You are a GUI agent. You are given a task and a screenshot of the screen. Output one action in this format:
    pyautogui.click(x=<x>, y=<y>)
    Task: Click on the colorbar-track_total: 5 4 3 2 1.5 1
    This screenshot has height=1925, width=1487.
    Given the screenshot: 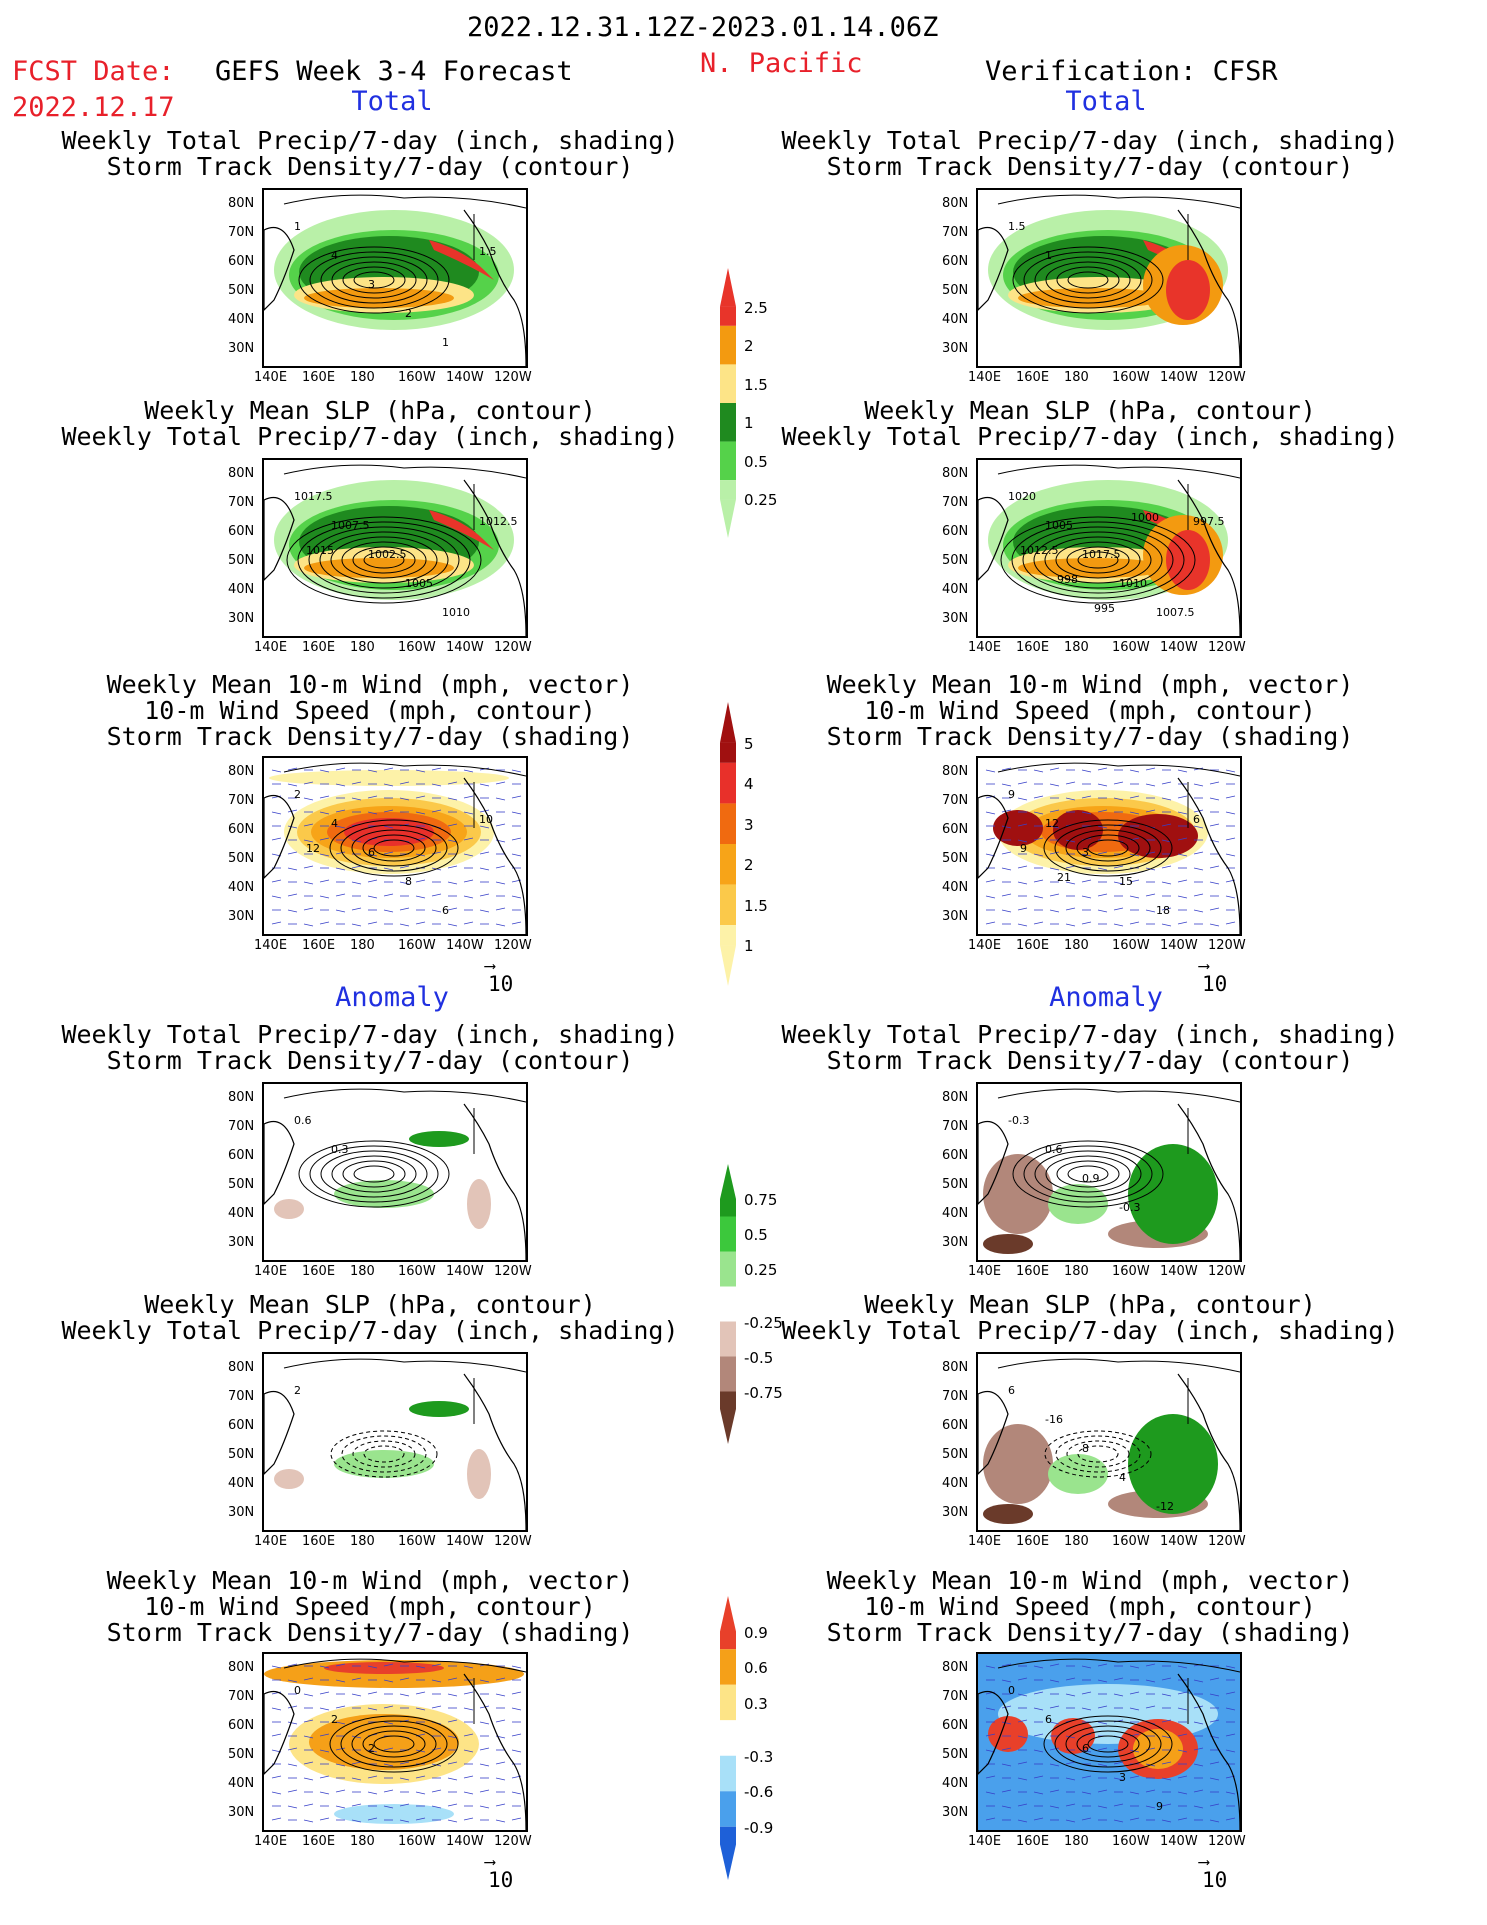 What is the action you would take?
    pyautogui.click(x=763, y=844)
    